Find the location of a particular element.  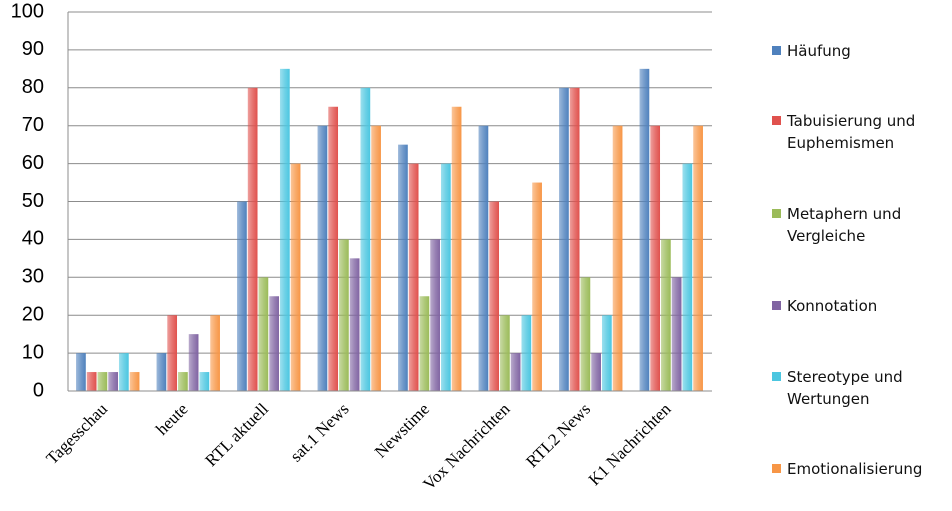

x-tick-label: K1 Nachrichten is located at coordinates (630, 444).